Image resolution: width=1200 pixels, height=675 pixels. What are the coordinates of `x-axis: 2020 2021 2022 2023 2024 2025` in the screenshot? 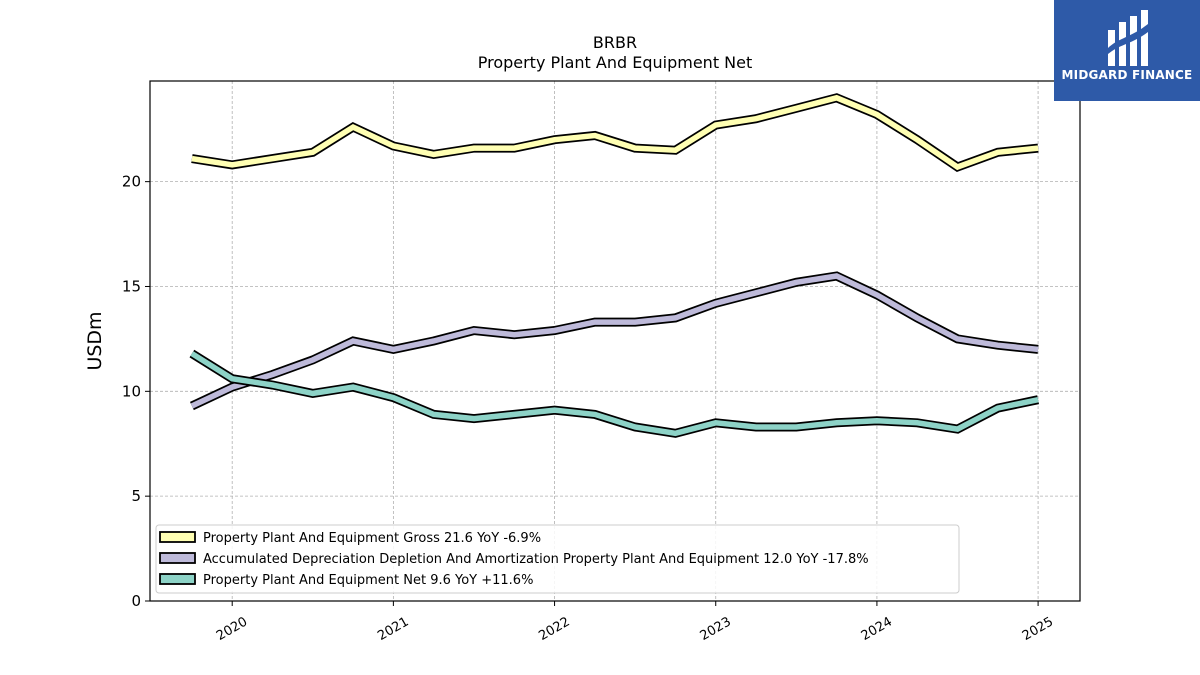 It's located at (635, 622).